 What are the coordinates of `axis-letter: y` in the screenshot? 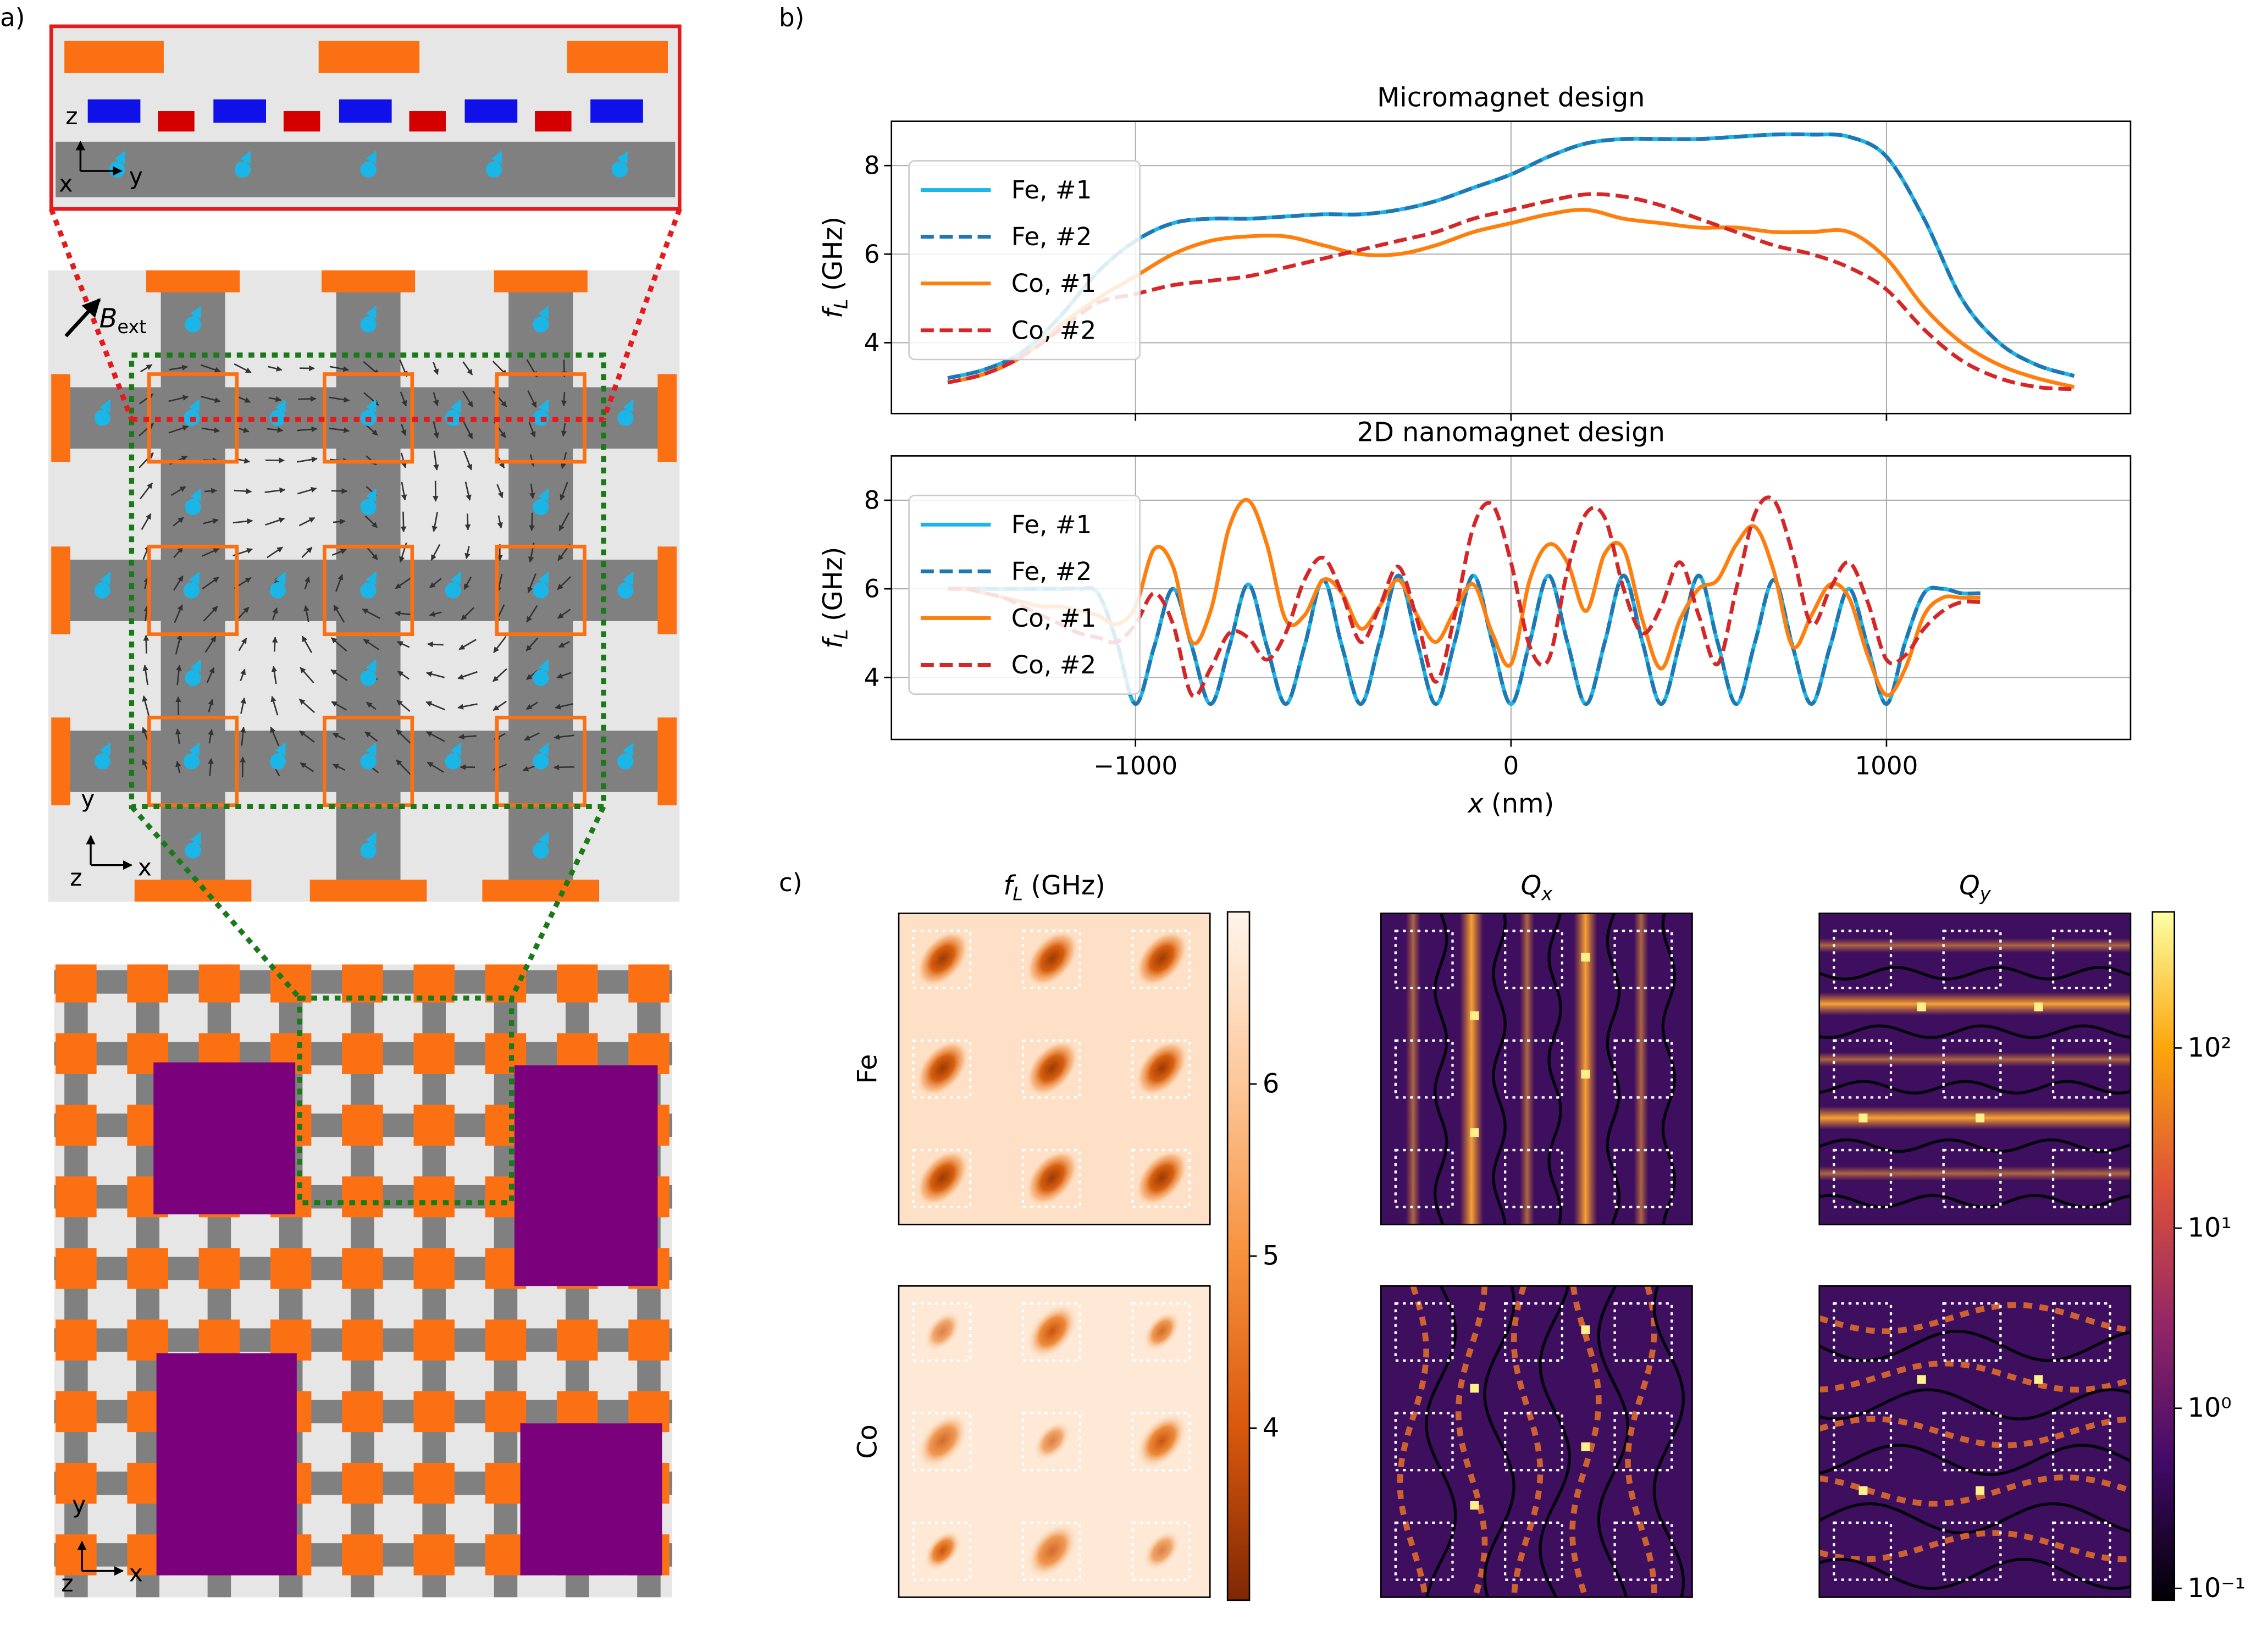 It's located at (79, 1505).